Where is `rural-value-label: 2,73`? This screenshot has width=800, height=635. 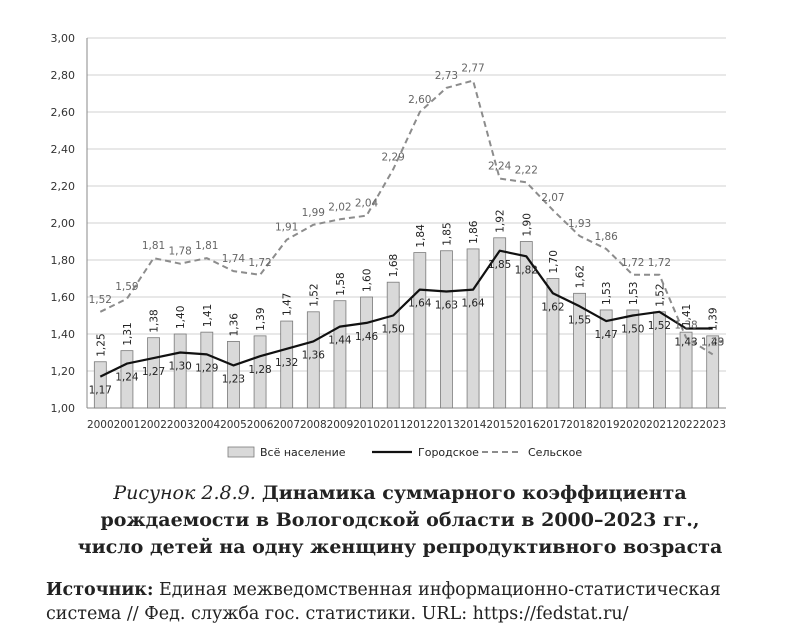
rural-value-label: 2,73 is located at coordinates (446, 76).